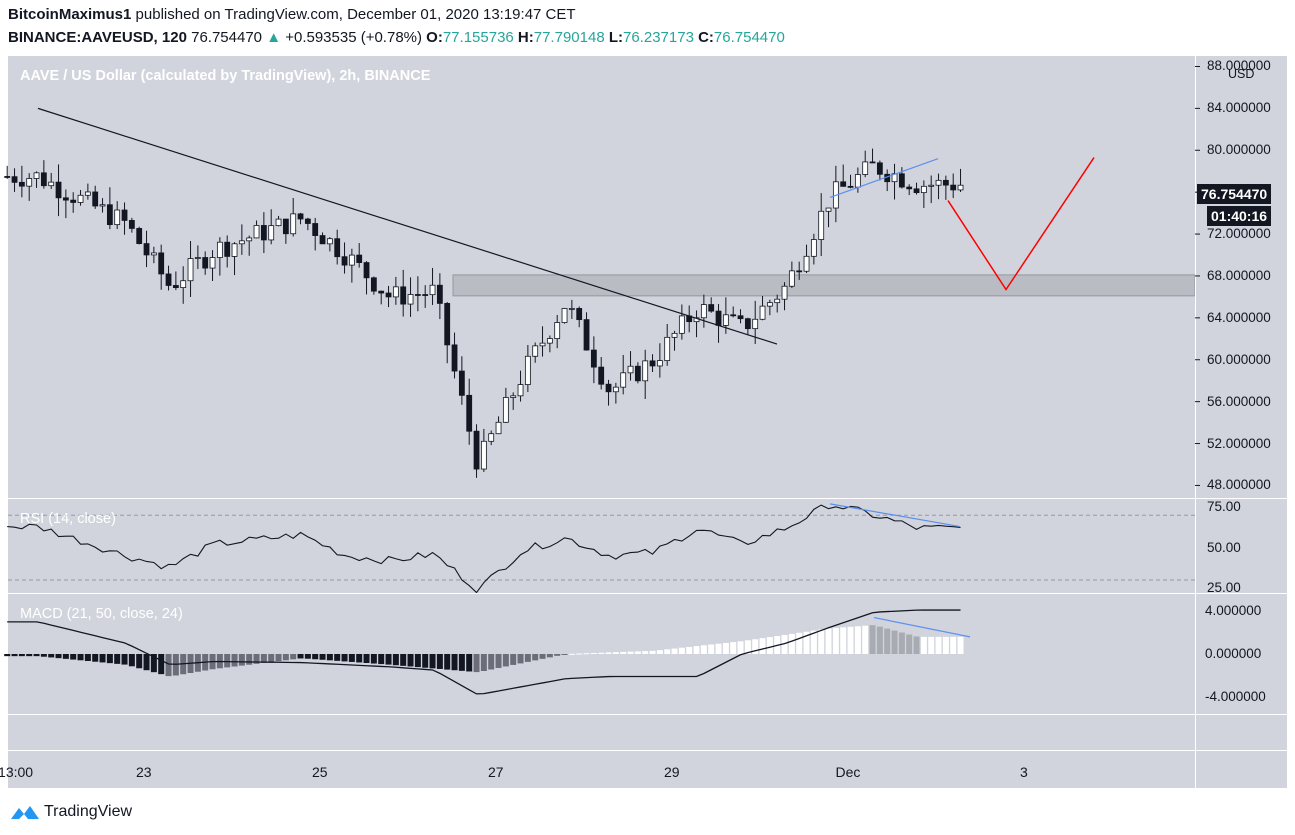 This screenshot has height=835, width=1295. Describe the element at coordinates (601, 769) in the screenshot. I see `time-axis` at that location.